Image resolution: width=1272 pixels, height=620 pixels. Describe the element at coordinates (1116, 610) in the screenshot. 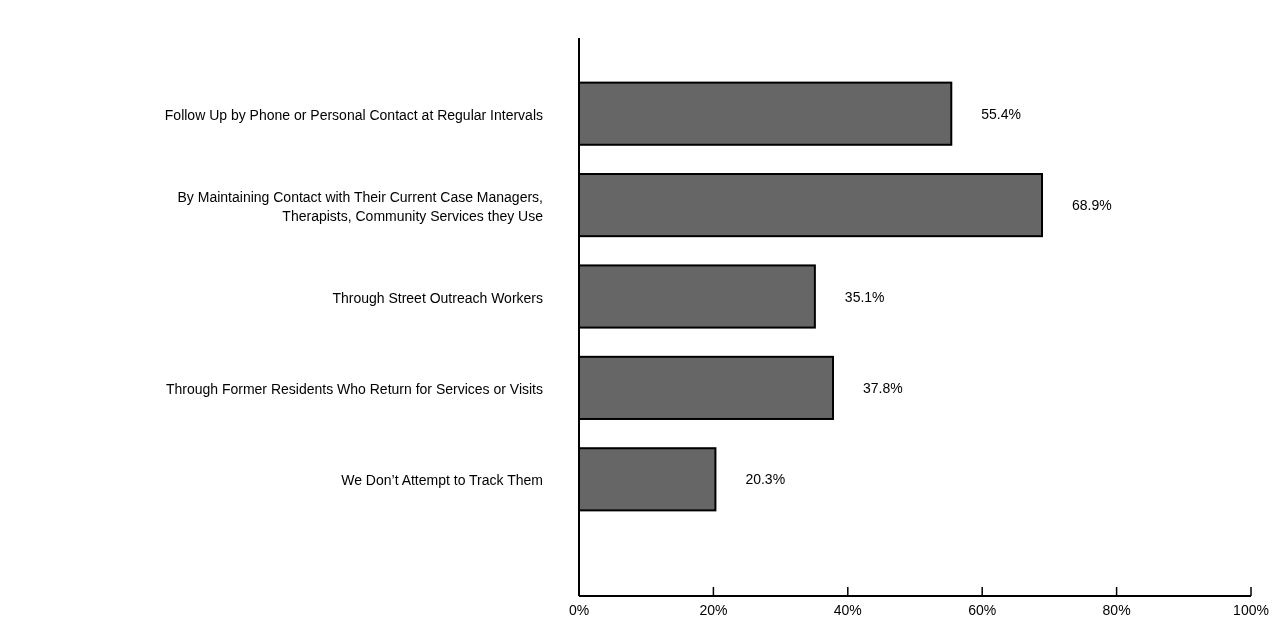

I see `x-tick-label: 80%` at that location.